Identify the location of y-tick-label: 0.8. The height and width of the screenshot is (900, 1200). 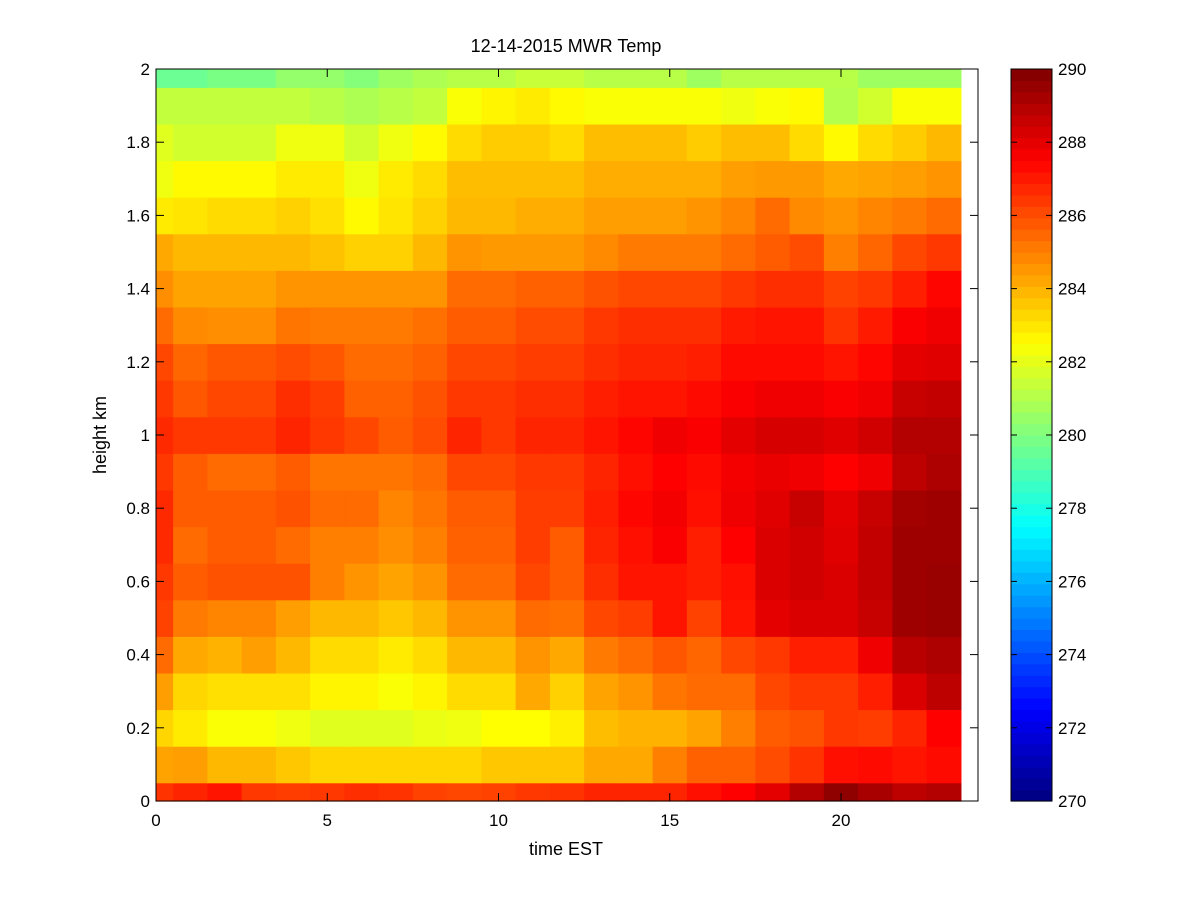
(138, 508).